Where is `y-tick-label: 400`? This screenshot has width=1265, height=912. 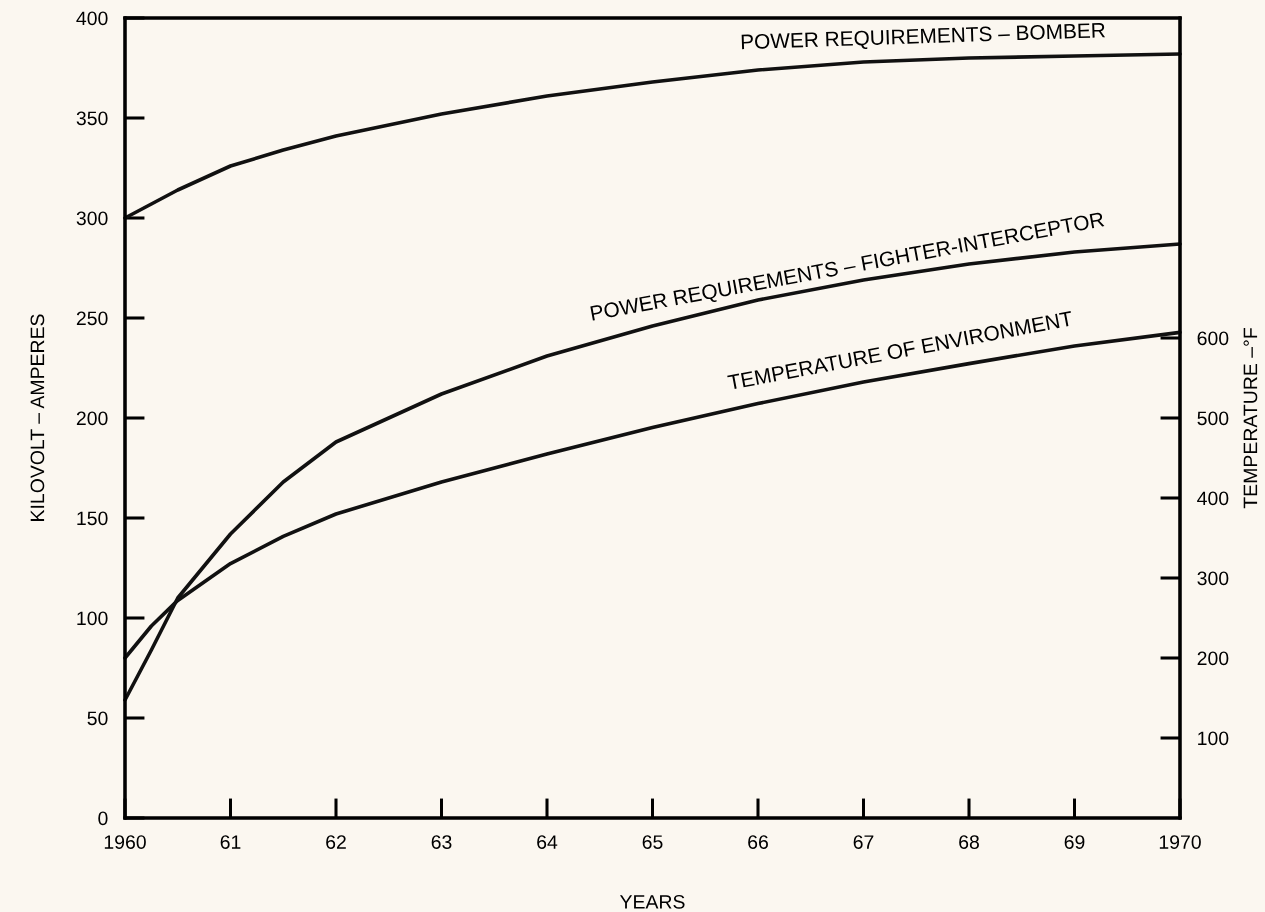
y-tick-label: 400 is located at coordinates (92, 18).